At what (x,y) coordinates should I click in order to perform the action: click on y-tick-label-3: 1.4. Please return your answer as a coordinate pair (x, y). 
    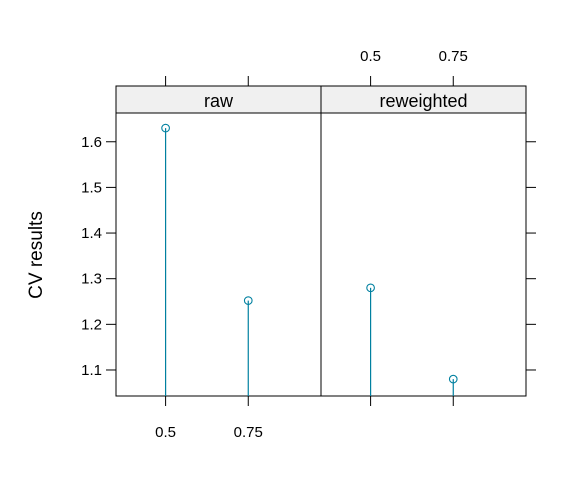
    Looking at the image, I should click on (91, 233).